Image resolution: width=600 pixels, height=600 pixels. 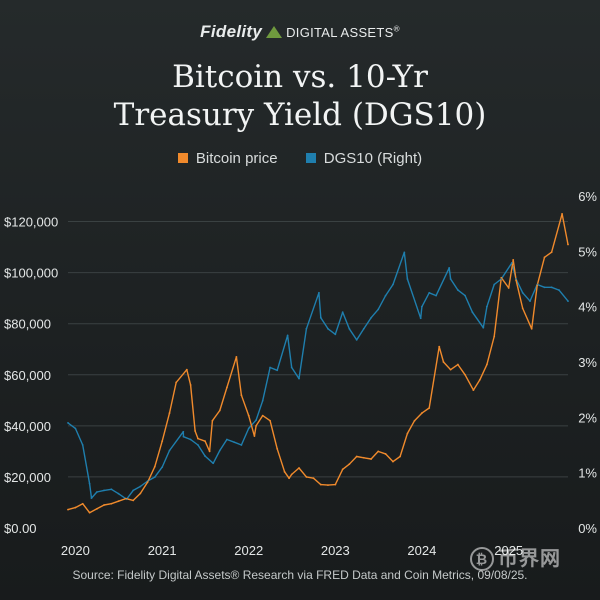 What do you see at coordinates (27, 426) in the screenshot?
I see `y-tick-label-left: $40,000` at bounding box center [27, 426].